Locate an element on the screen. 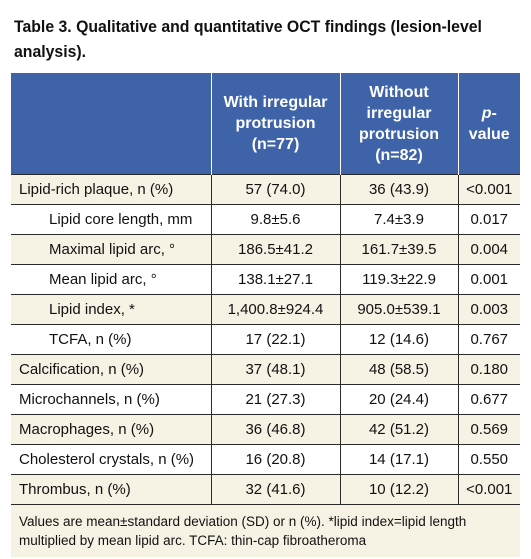  table-row: TCFA, n (%) 17 (22.1) 12 (14.6) 0.767 is located at coordinates (265, 339).